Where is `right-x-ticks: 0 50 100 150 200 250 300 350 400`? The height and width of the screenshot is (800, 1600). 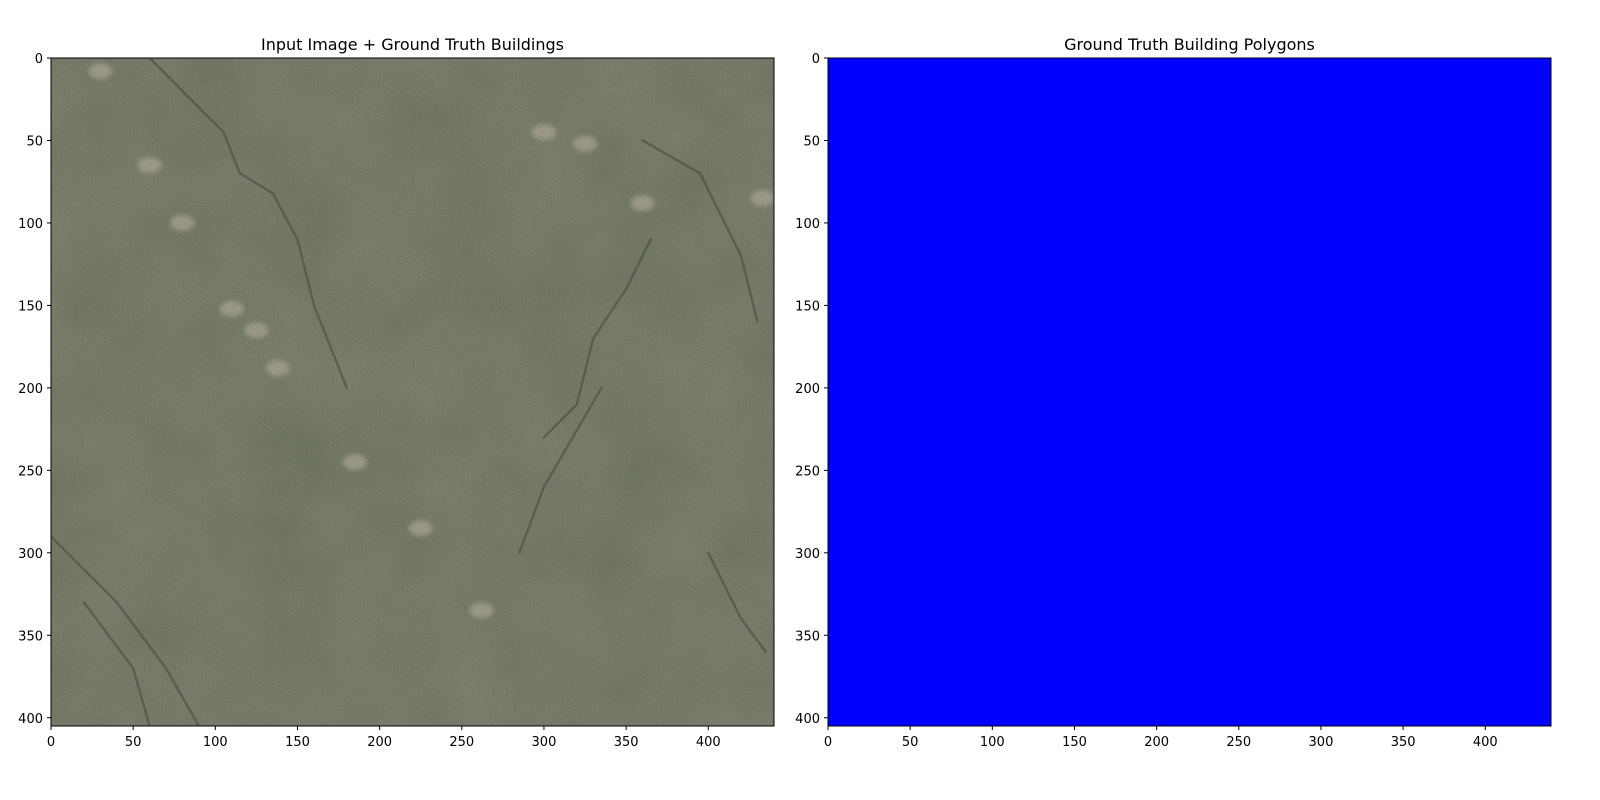
right-x-ticks: 0 50 100 150 200 250 300 350 400 is located at coordinates (1161, 738).